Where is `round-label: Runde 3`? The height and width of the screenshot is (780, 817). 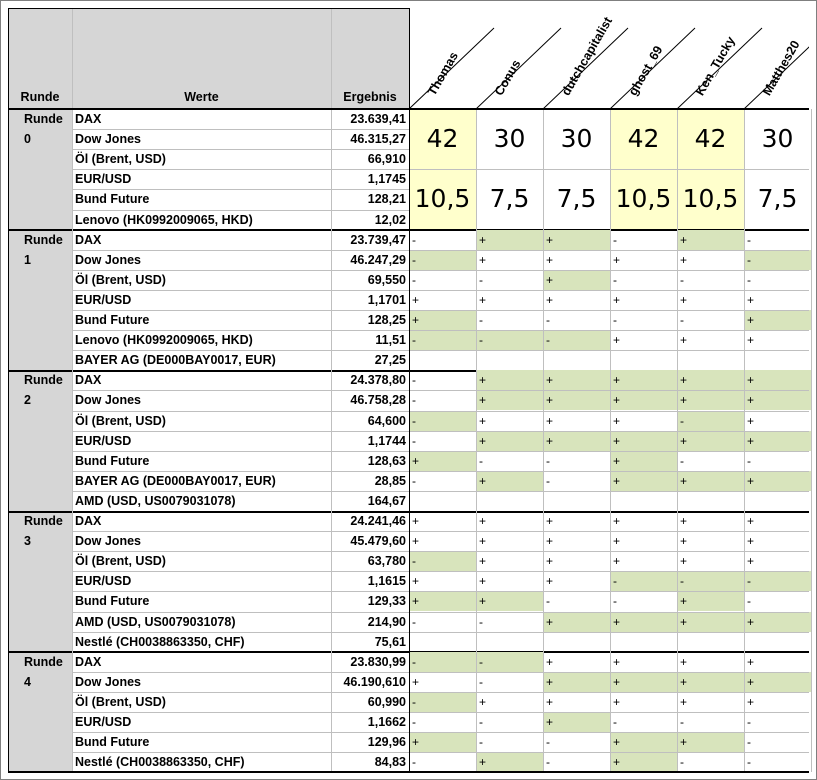
round-label: Runde 3 is located at coordinates (43, 531).